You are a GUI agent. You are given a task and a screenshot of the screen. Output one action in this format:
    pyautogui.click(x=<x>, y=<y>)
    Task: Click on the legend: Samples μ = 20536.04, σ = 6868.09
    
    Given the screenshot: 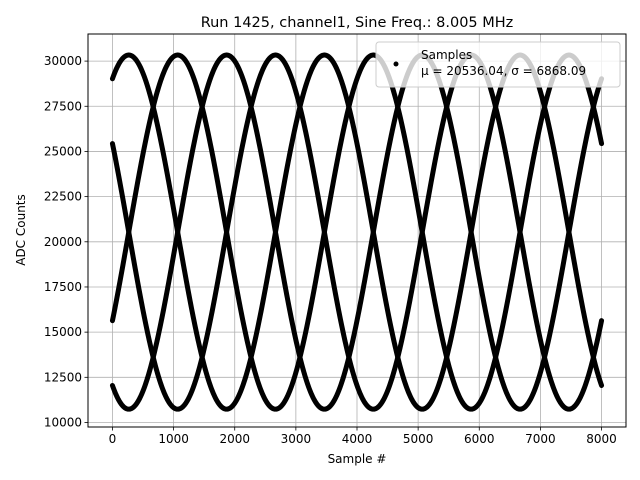 What is the action you would take?
    pyautogui.click(x=498, y=64)
    